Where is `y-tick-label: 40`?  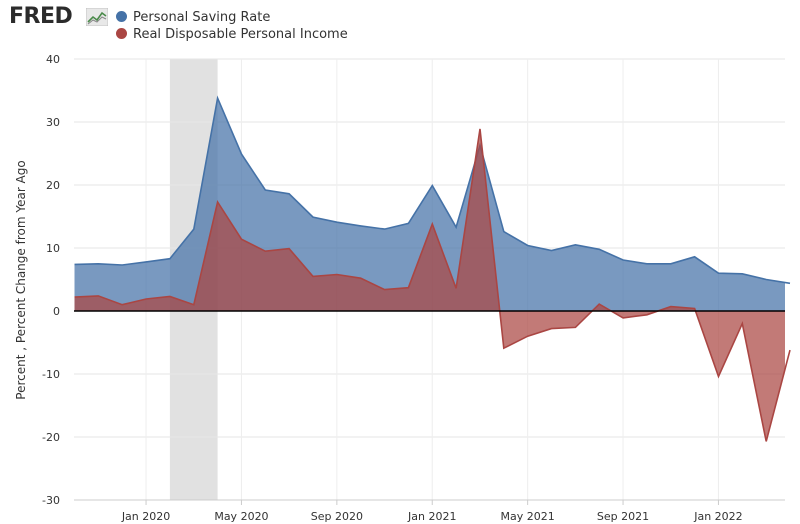
y-tick-label: 40 is located at coordinates (53, 59).